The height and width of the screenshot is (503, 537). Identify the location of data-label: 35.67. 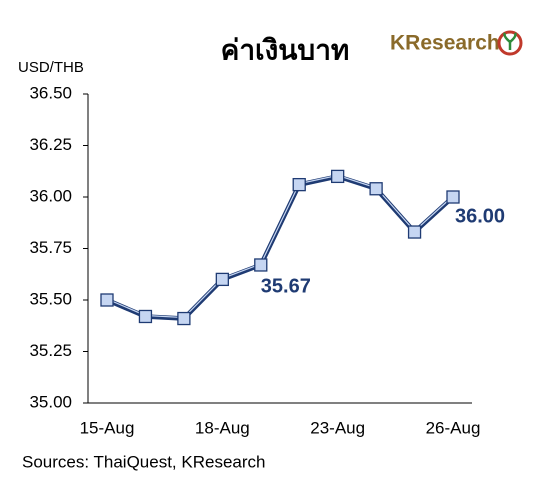
(286, 286).